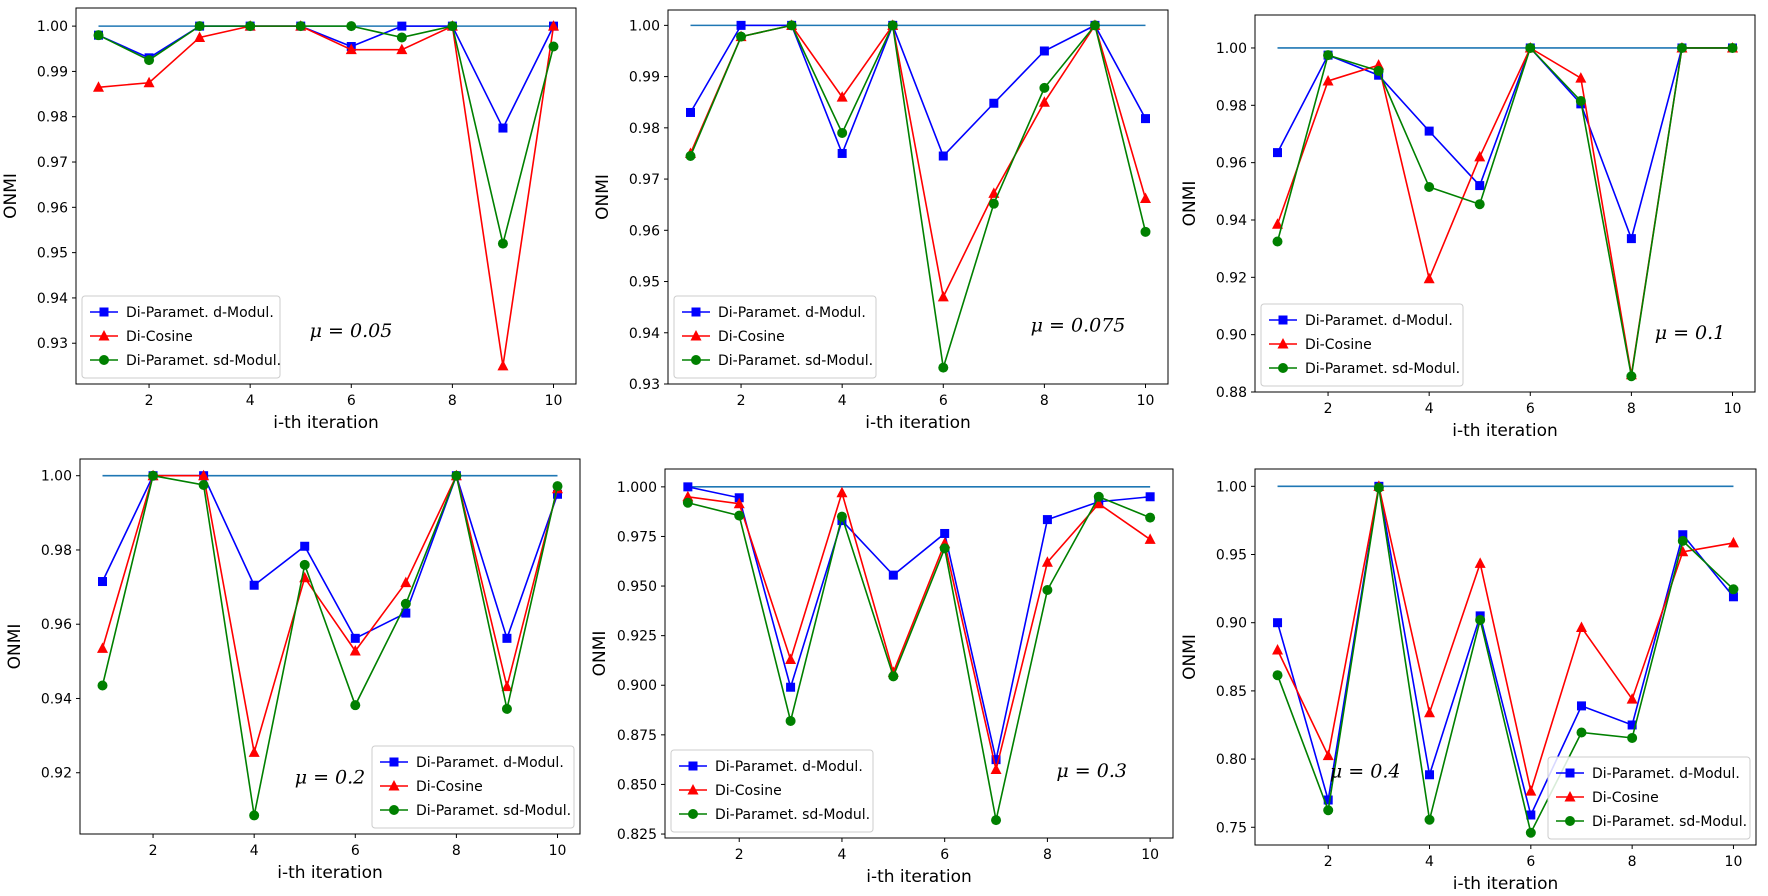 The height and width of the screenshot is (896, 1768). Describe the element at coordinates (1690, 333) in the screenshot. I see `mu-annotation: μ = 0.1` at that location.